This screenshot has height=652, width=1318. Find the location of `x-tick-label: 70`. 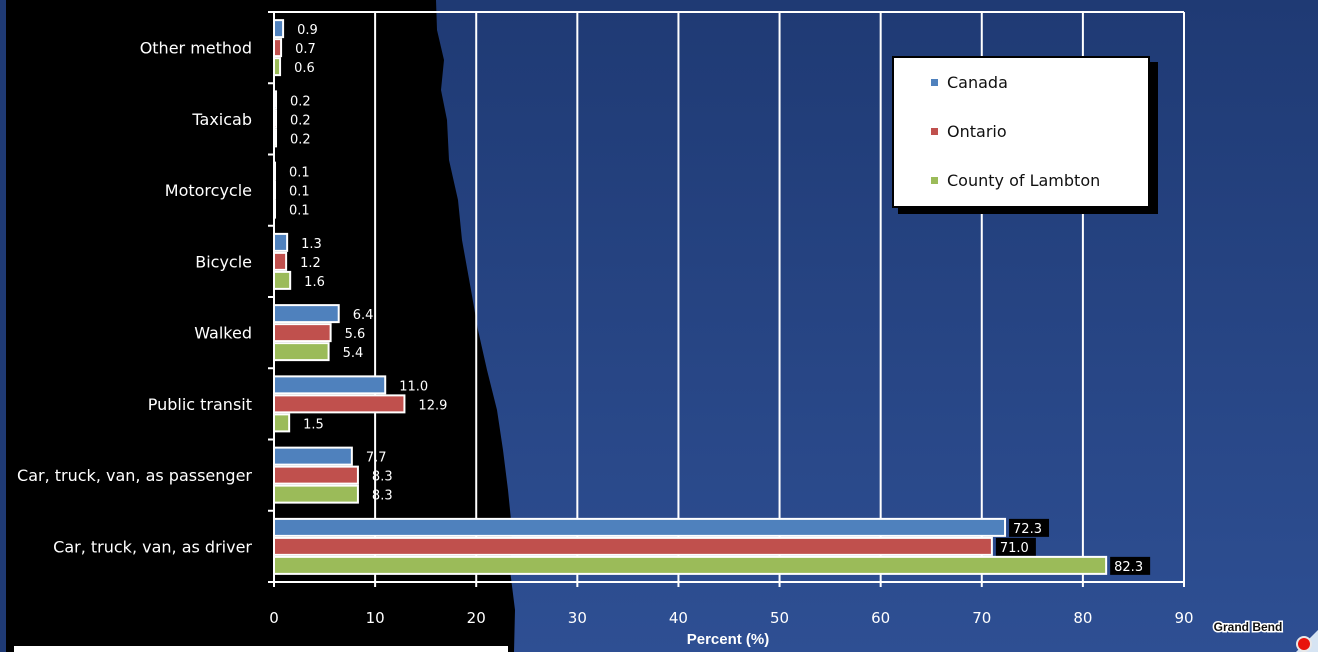

x-tick-label: 70 is located at coordinates (981, 618).